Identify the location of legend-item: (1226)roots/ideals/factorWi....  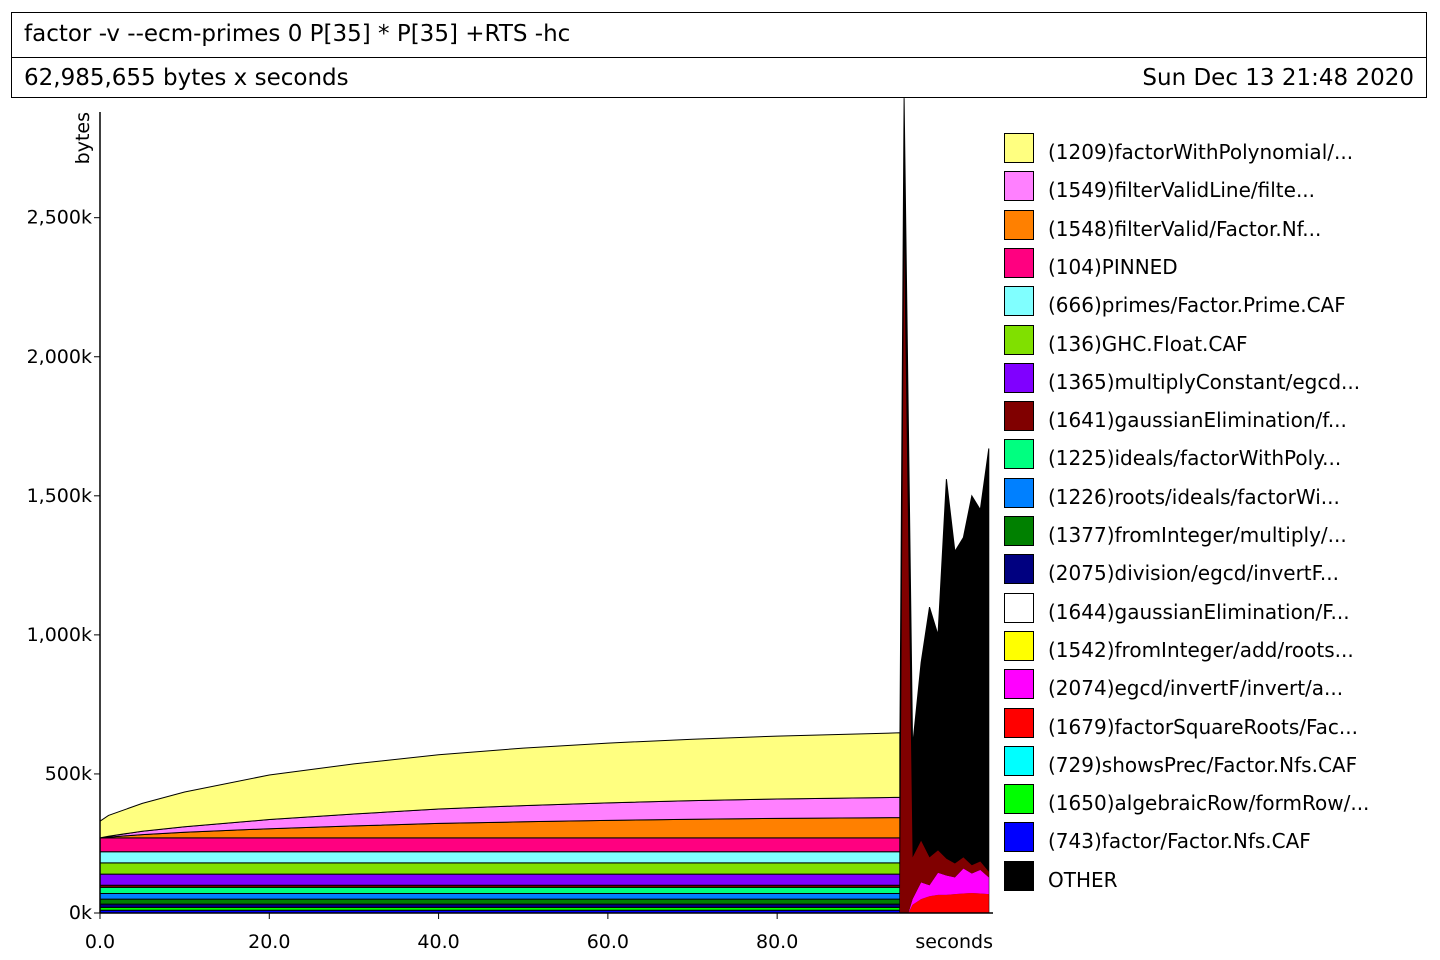
(1214, 493).